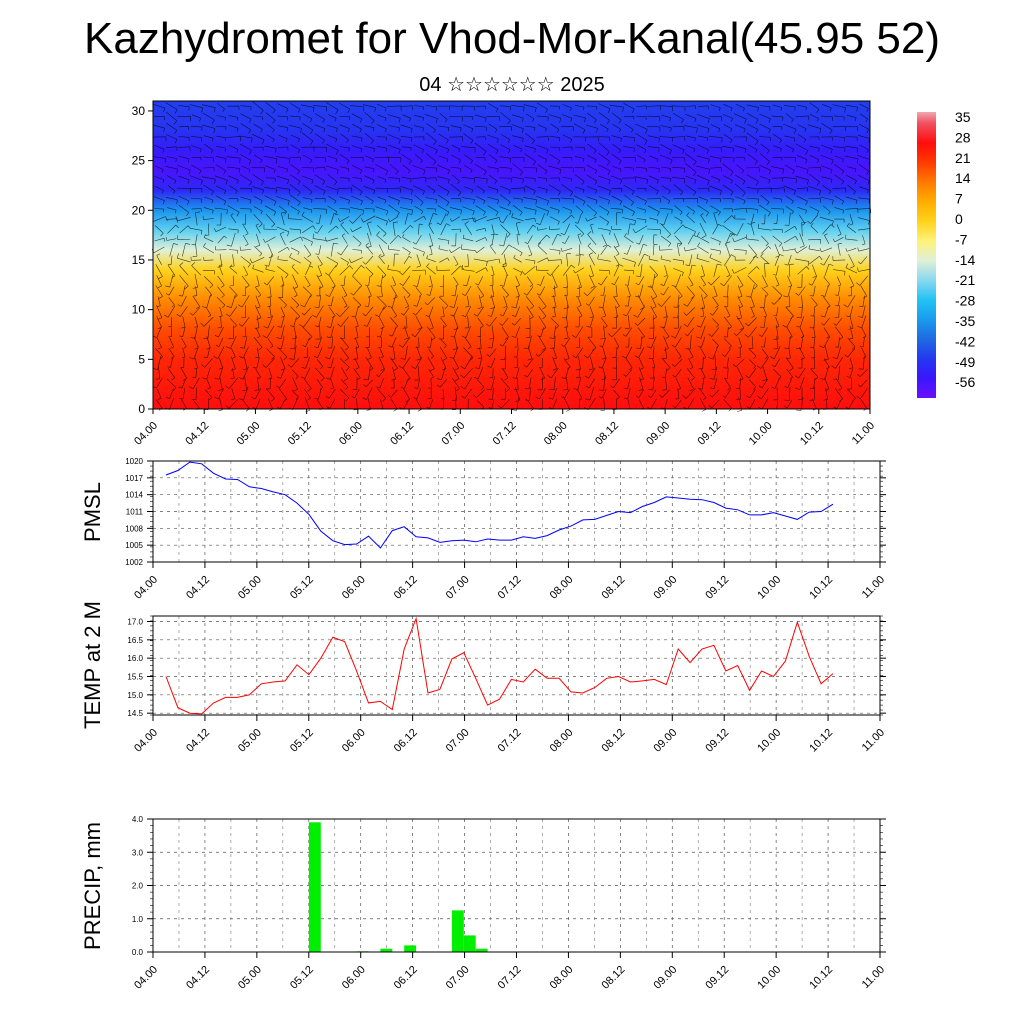 The image size is (1024, 1024). I want to click on colorbar-label: 35, so click(963, 117).